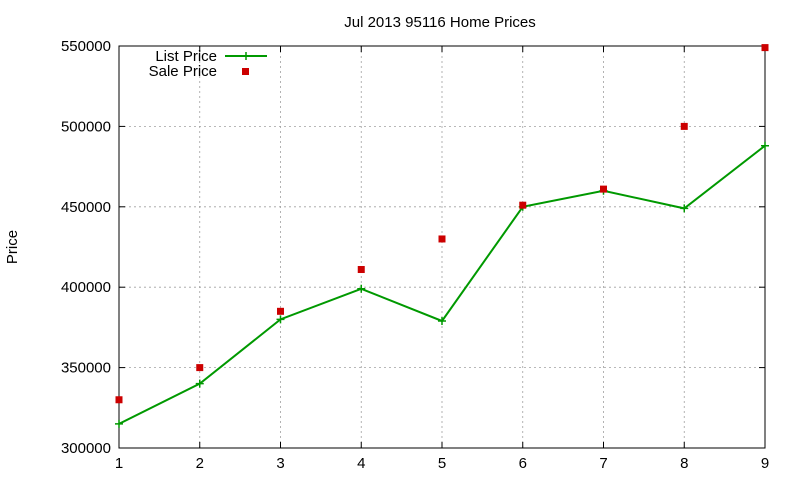  Describe the element at coordinates (765, 463) in the screenshot. I see `x-tick-label: 9` at that location.